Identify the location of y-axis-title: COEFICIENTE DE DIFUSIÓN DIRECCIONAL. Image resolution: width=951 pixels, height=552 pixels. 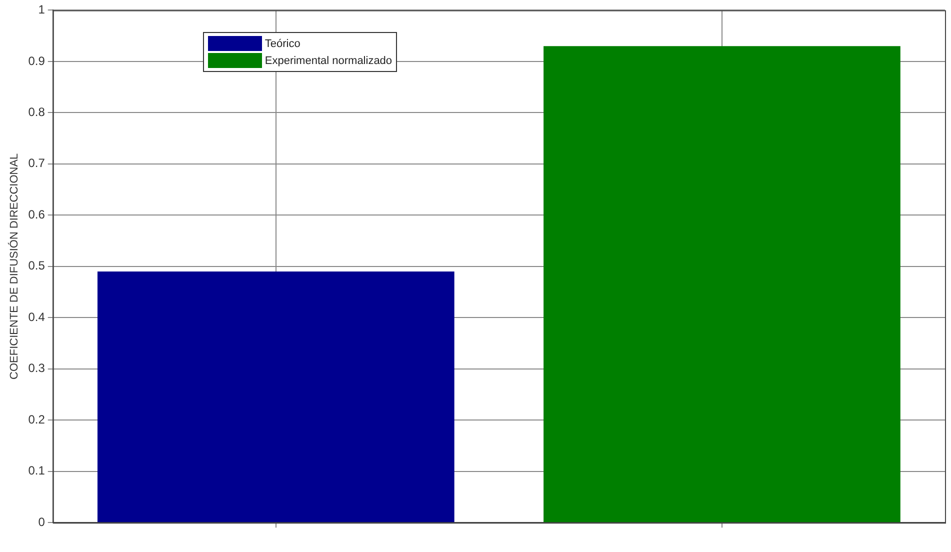
(14, 266).